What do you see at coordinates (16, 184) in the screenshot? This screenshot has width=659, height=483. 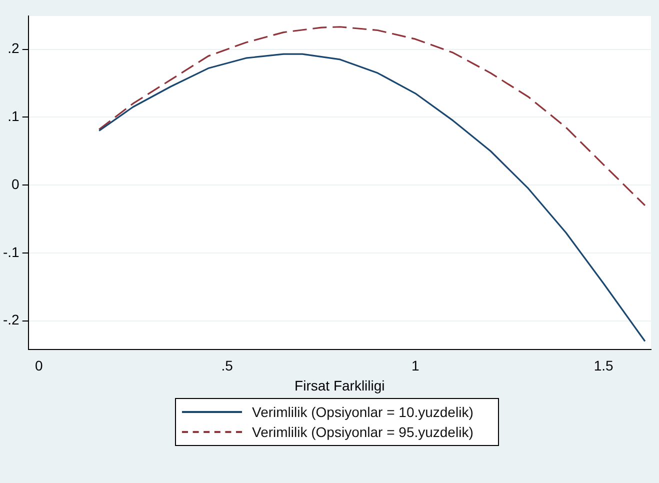 I see `y-tick-label: 0` at bounding box center [16, 184].